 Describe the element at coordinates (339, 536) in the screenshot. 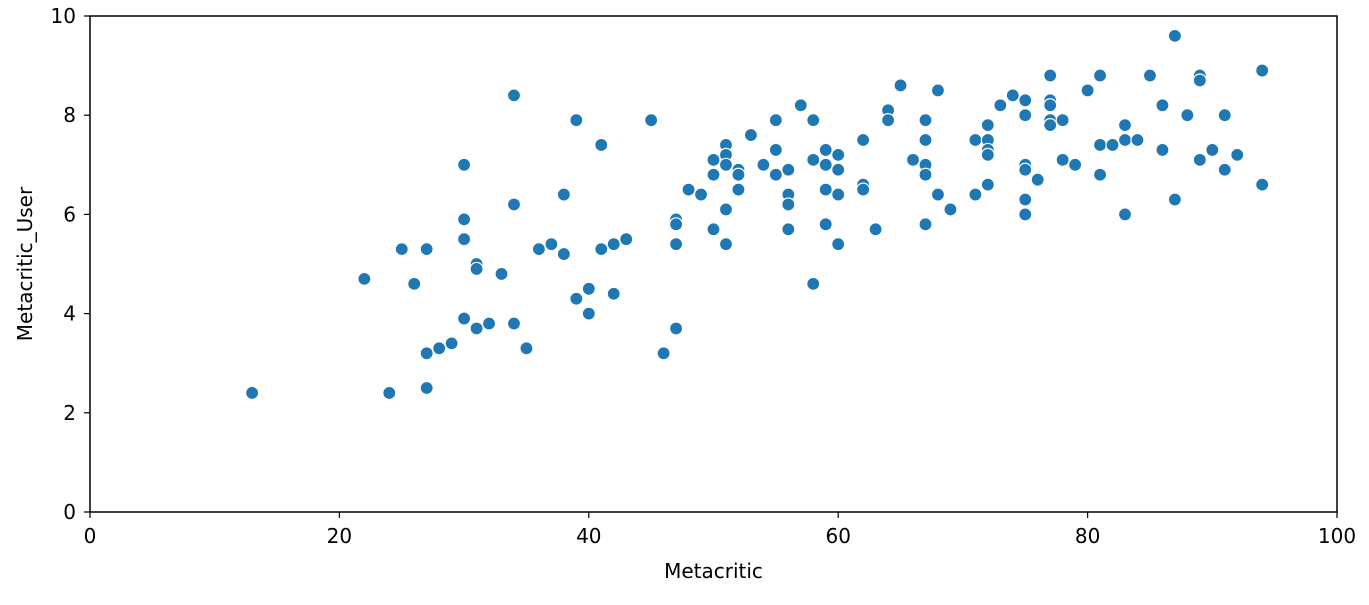

I see `x-tick-label: 20` at that location.